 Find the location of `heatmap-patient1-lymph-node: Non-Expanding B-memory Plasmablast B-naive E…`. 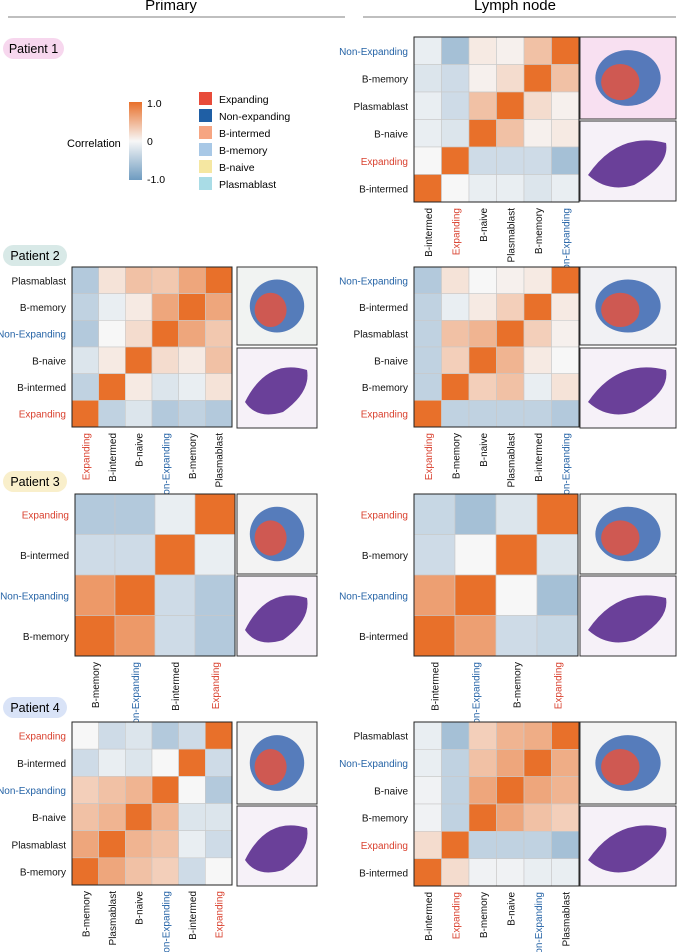

heatmap-patient1-lymph-node: Non-Expanding B-memory Plasmablast B-naive E… is located at coordinates (459, 156).